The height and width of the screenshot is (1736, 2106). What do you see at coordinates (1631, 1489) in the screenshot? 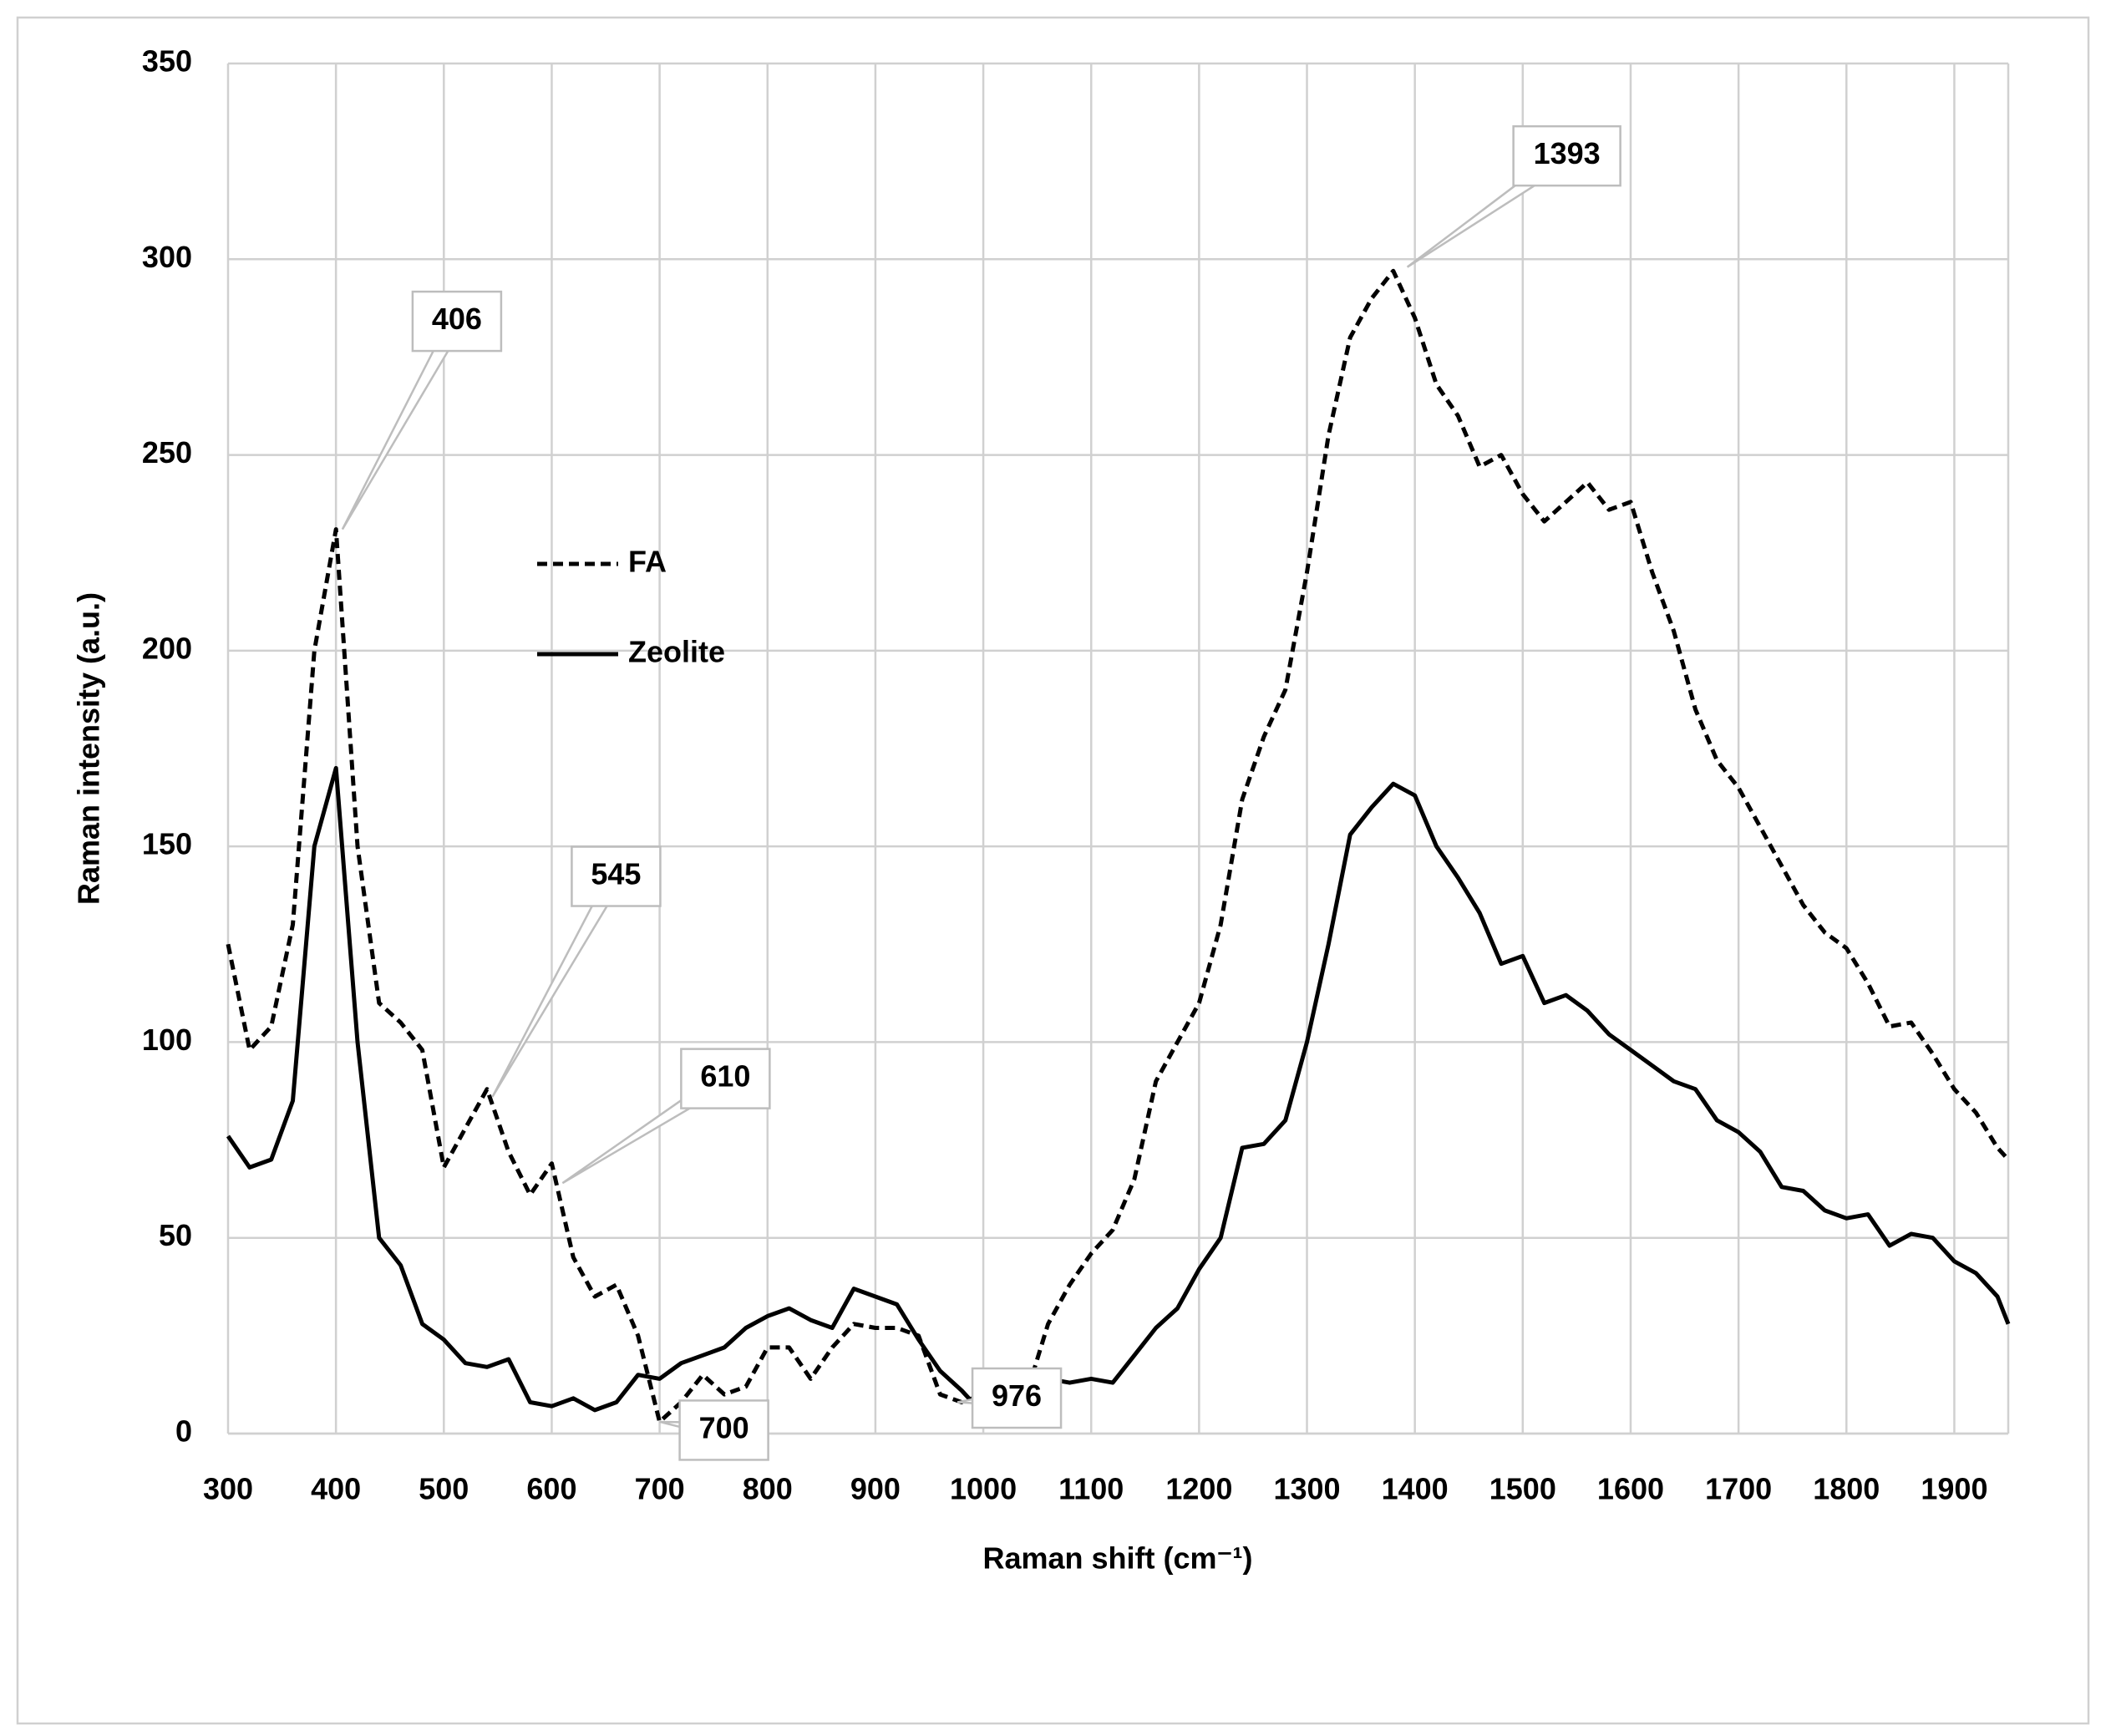
I see `x-tick-label: 1600` at bounding box center [1631, 1489].